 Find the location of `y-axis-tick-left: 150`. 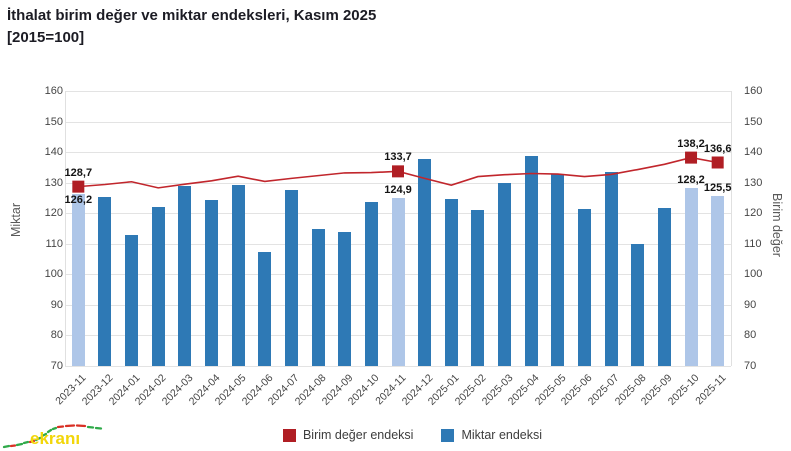

y-axis-tick-left: 150 is located at coordinates (53, 121).